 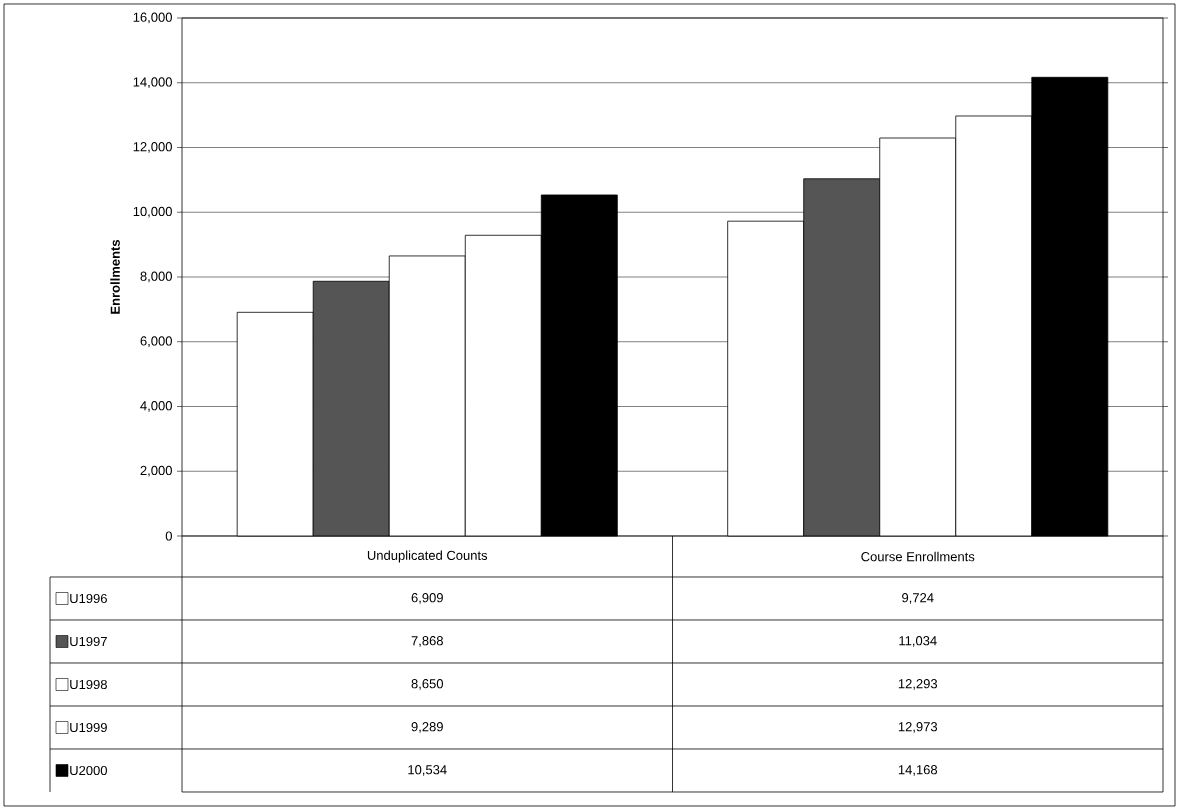 What do you see at coordinates (88, 641) in the screenshot?
I see `legend-label: U1997` at bounding box center [88, 641].